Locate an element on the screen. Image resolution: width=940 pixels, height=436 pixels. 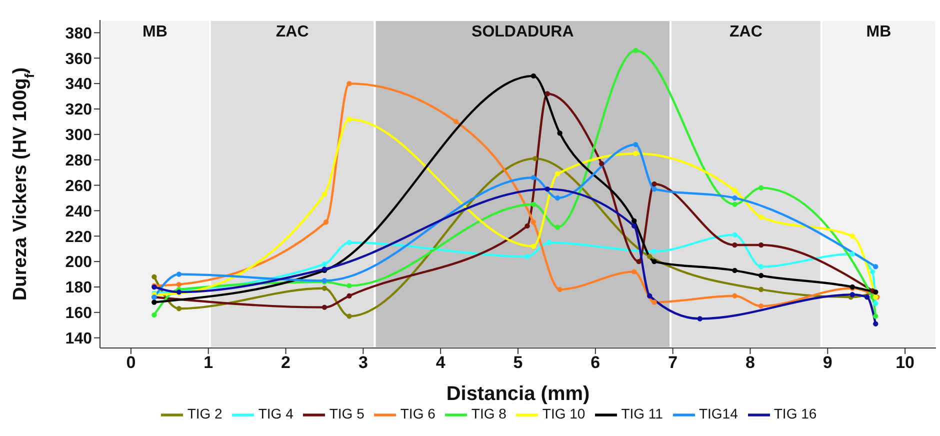
x-tick-label: 2 is located at coordinates (286, 362).